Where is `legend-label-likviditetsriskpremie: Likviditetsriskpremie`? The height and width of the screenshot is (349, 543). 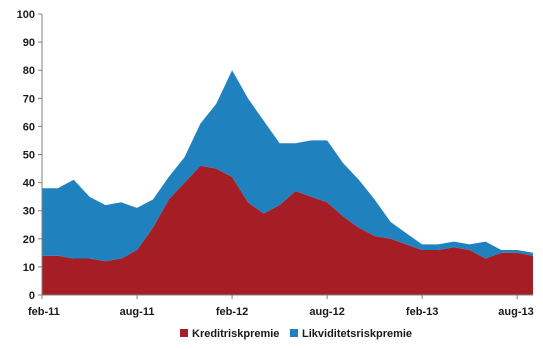
legend-label-likviditetsriskpremie: Likviditetsriskpremie is located at coordinates (357, 334).